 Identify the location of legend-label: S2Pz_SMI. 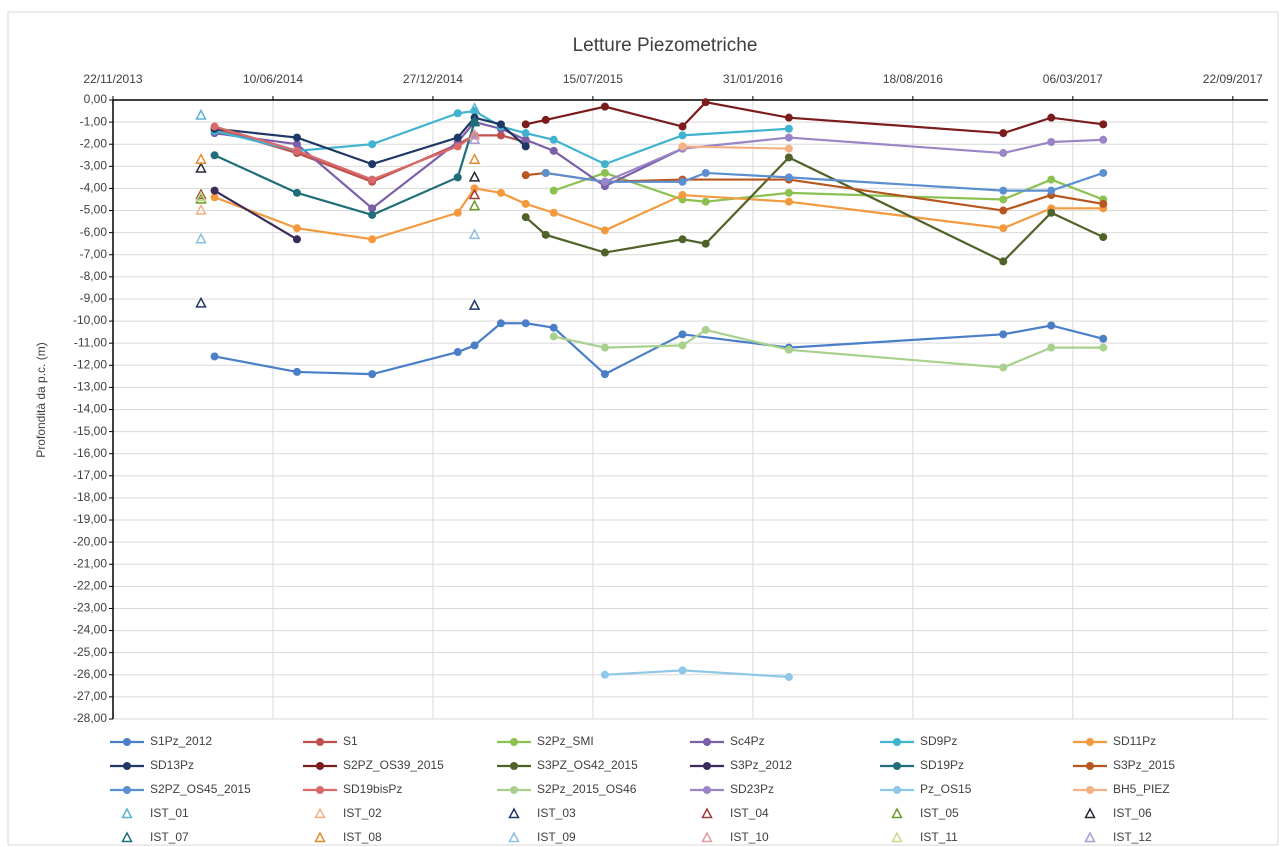
(565, 741).